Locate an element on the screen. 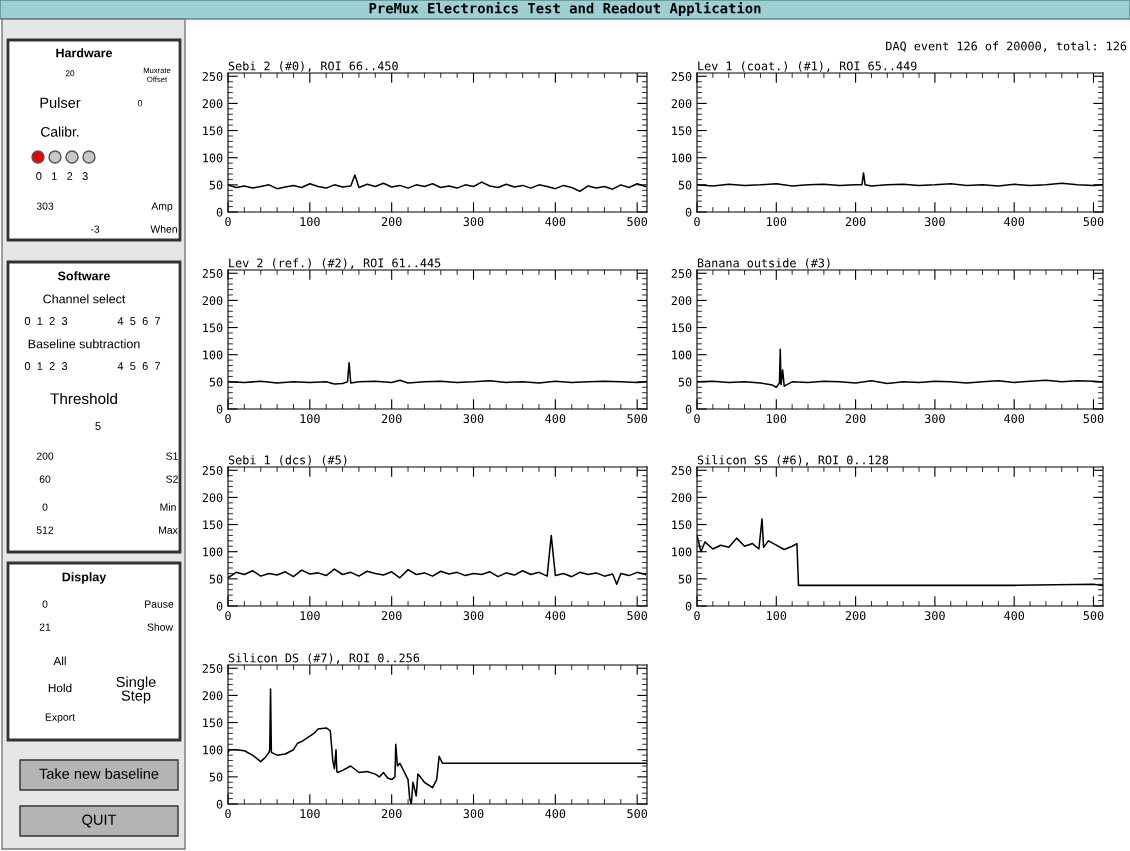 The height and width of the screenshot is (851, 1130). text: -3 is located at coordinates (95, 229).